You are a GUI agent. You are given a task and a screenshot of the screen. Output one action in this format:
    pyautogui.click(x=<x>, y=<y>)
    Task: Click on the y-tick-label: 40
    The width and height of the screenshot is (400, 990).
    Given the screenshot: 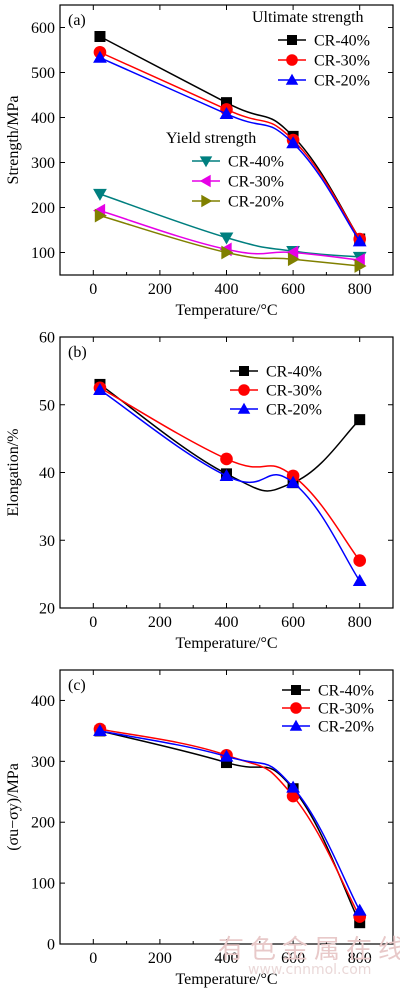 What is the action you would take?
    pyautogui.click(x=47, y=473)
    